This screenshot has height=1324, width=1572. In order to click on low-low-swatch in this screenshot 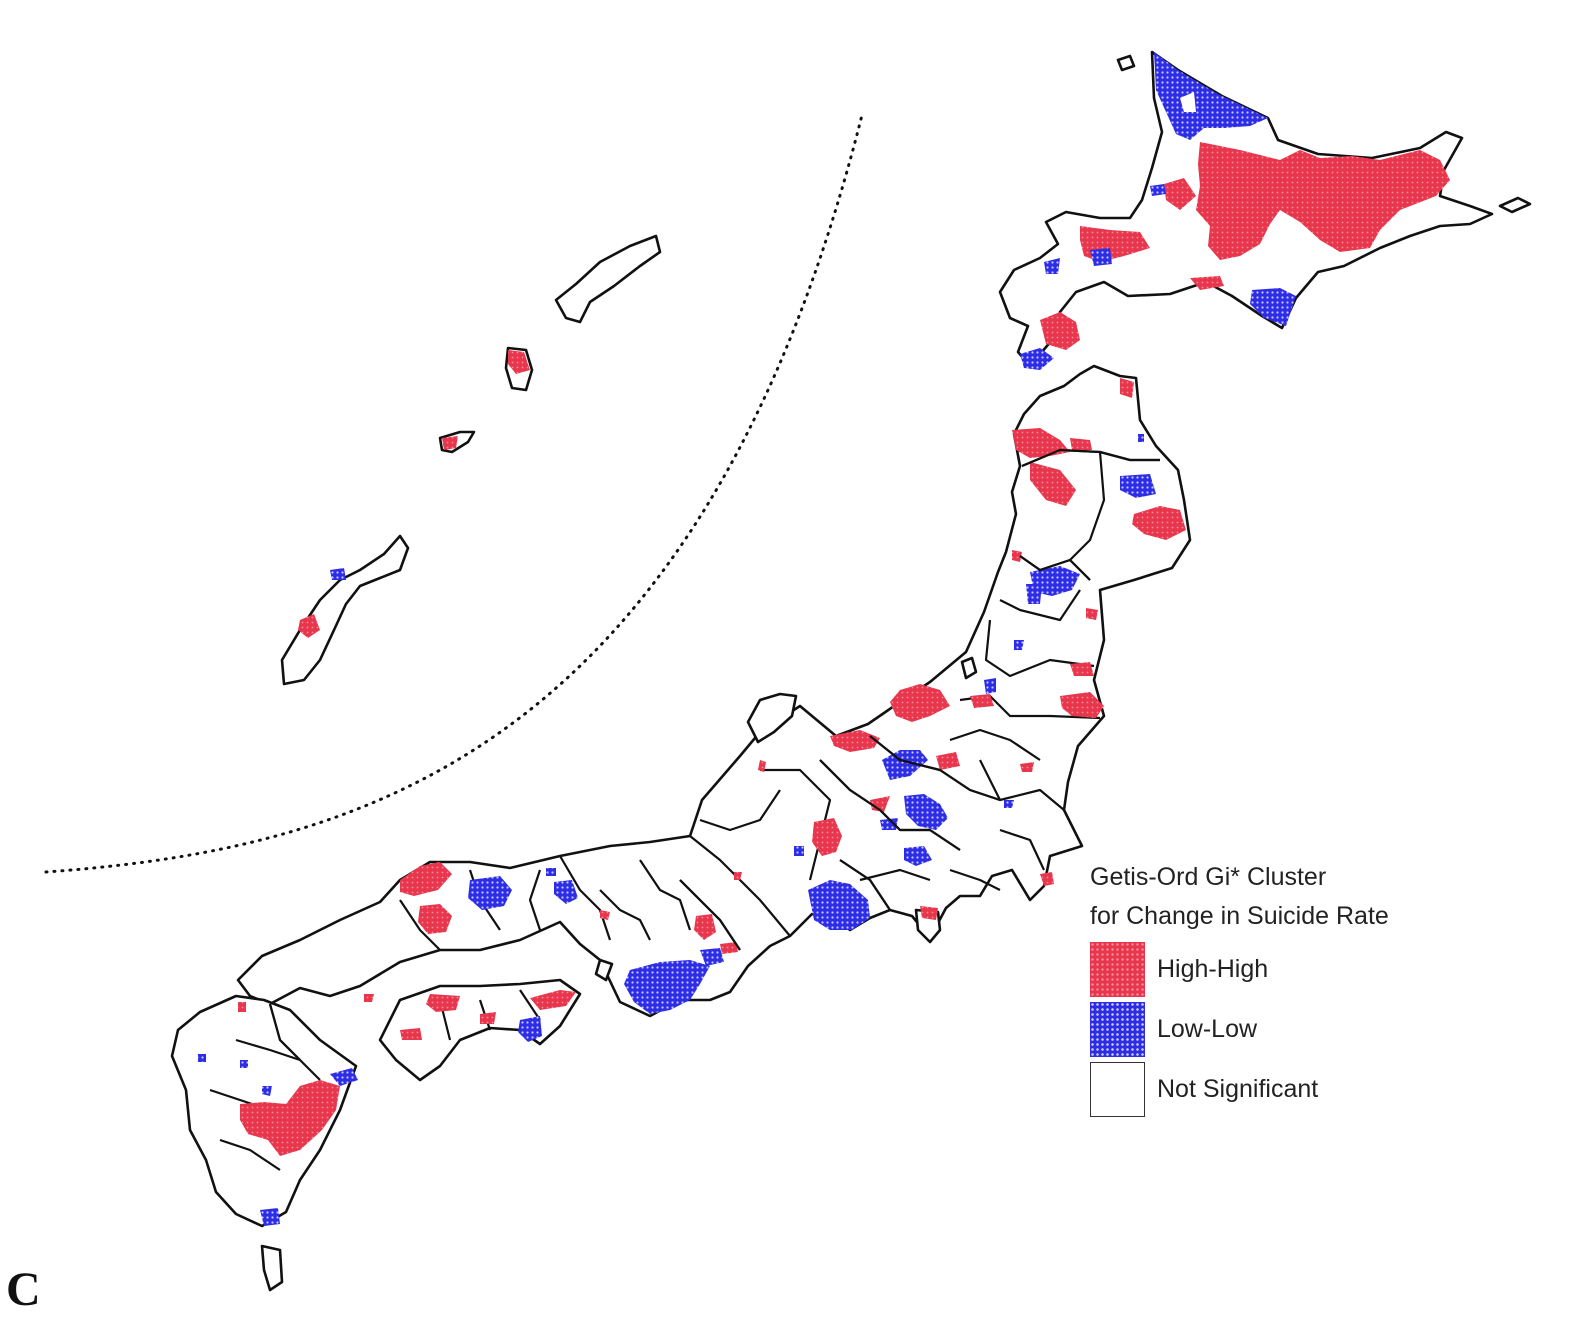, I will do `click(1117, 1029)`.